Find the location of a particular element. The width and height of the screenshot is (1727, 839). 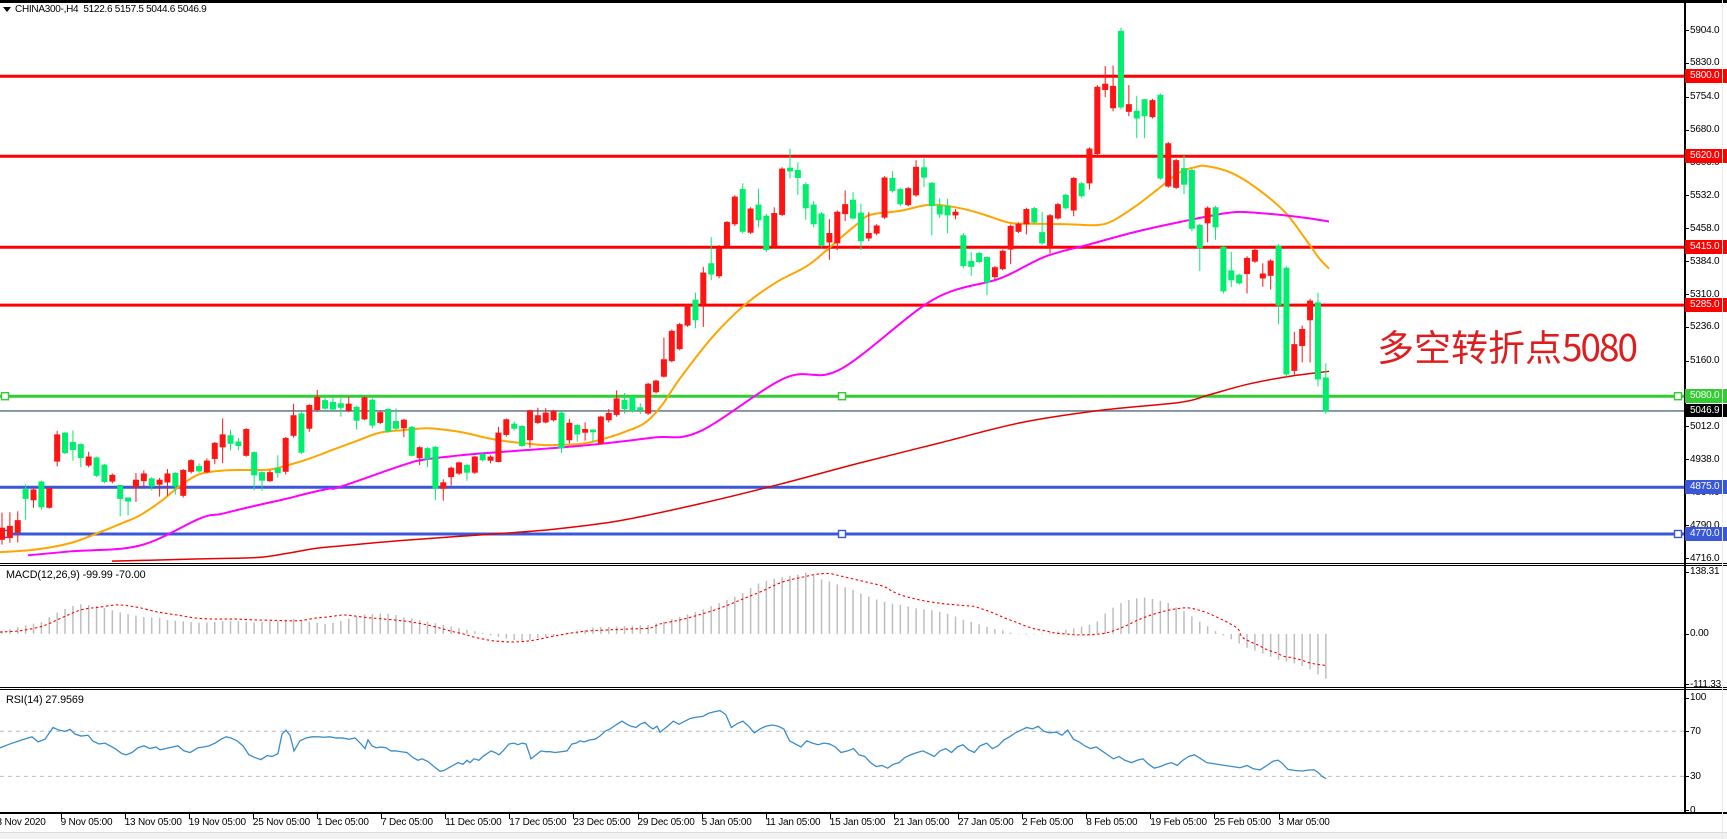

price-badge-4770.0: 4770.0 is located at coordinates (1706, 534).